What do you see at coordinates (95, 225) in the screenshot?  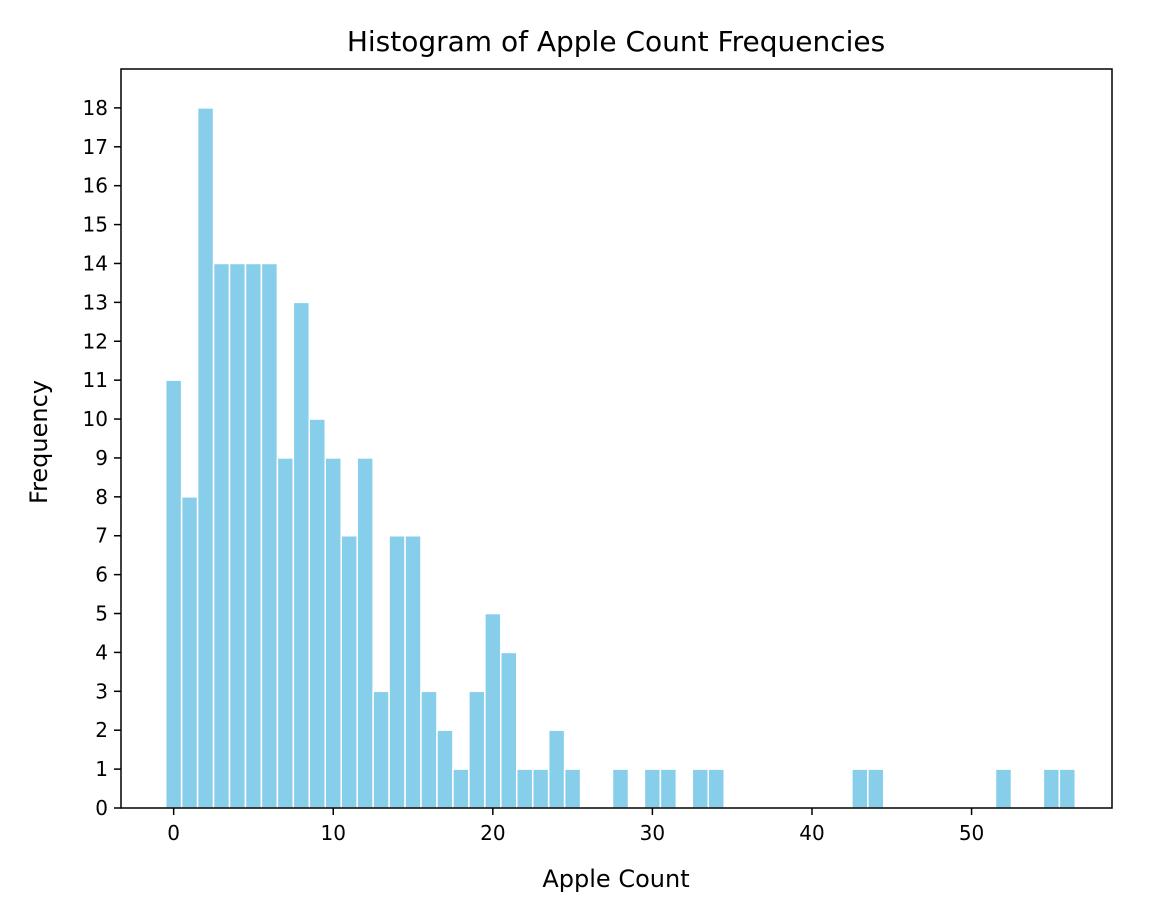 I see `y-tick-label: 15` at bounding box center [95, 225].